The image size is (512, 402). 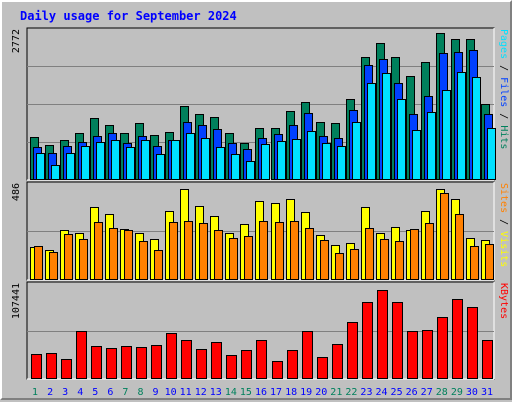 I want to click on y-max-label-hits: 2772, so click(x=16, y=41).